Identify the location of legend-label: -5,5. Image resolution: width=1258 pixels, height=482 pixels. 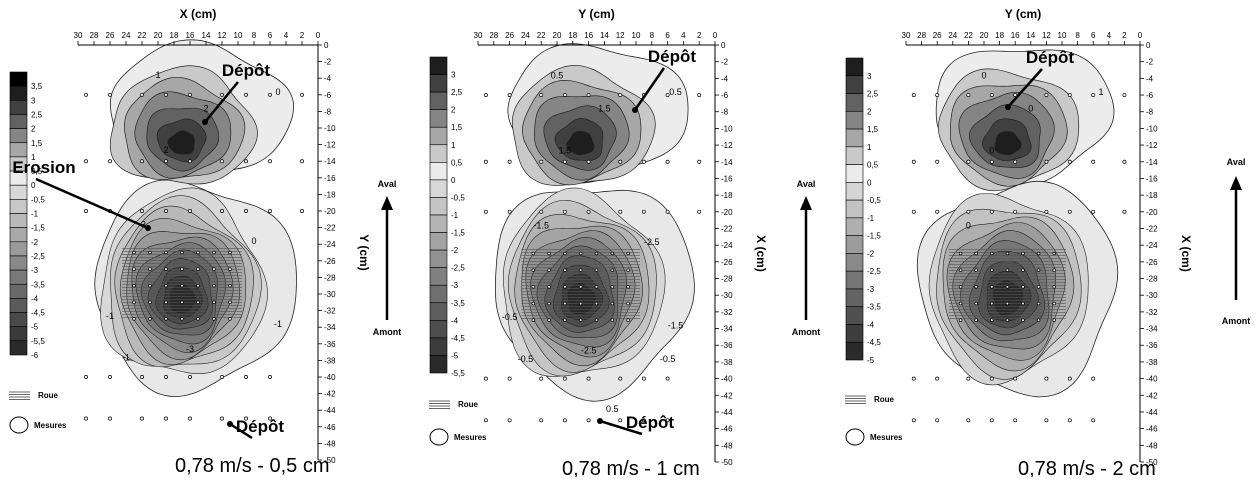
(458, 373).